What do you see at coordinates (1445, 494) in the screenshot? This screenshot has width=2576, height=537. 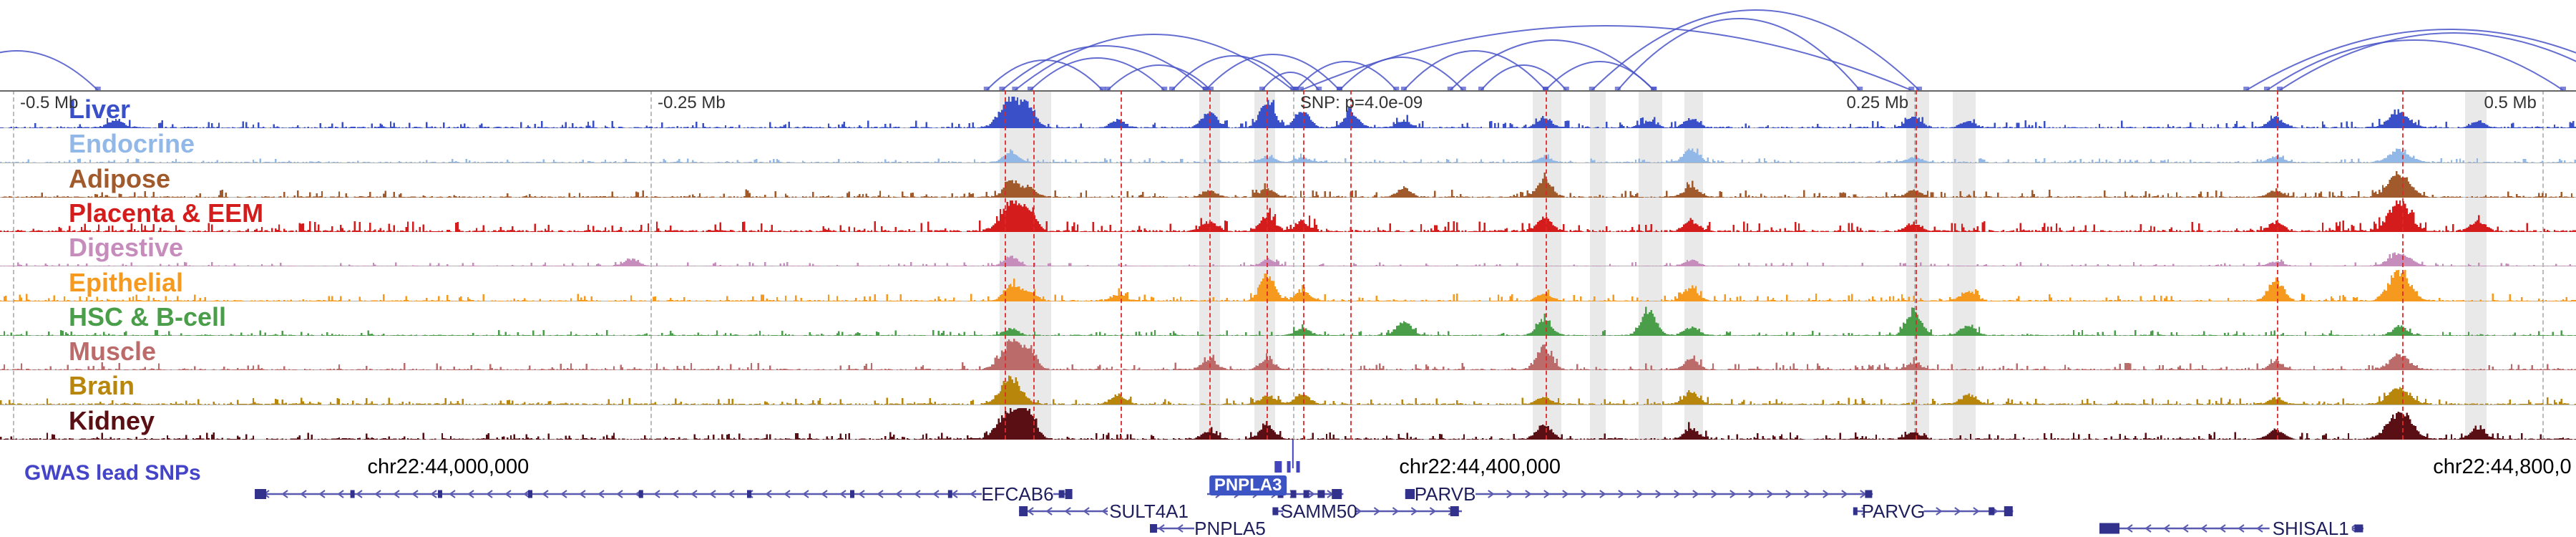 I see `gene-label: PARVB` at bounding box center [1445, 494].